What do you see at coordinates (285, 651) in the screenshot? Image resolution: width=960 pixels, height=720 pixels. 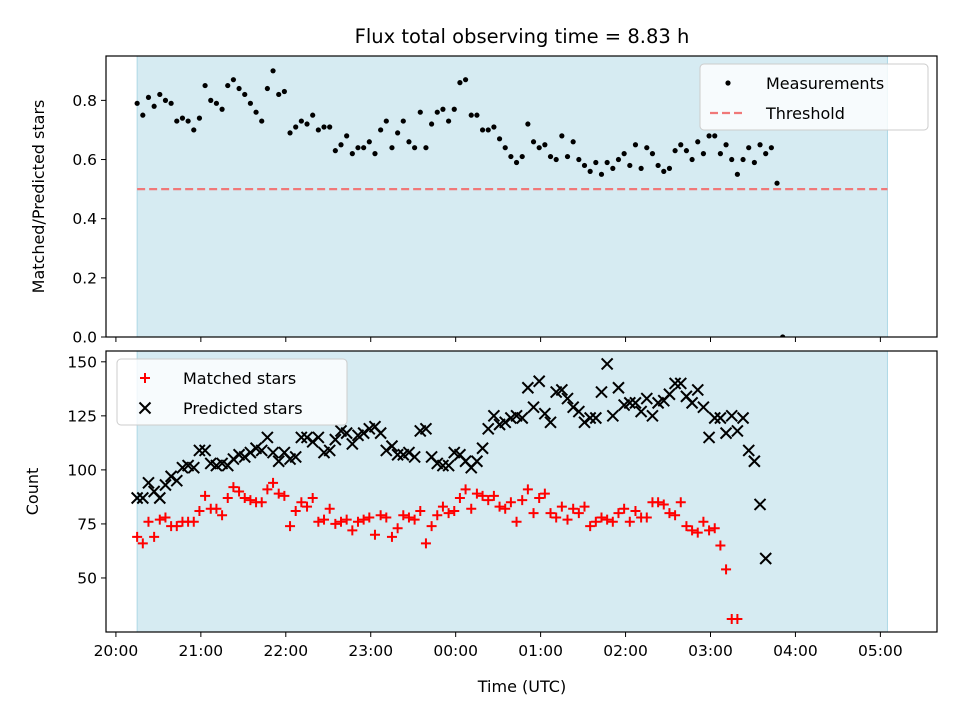 I see `x-tick-label: 22:00` at bounding box center [285, 651].